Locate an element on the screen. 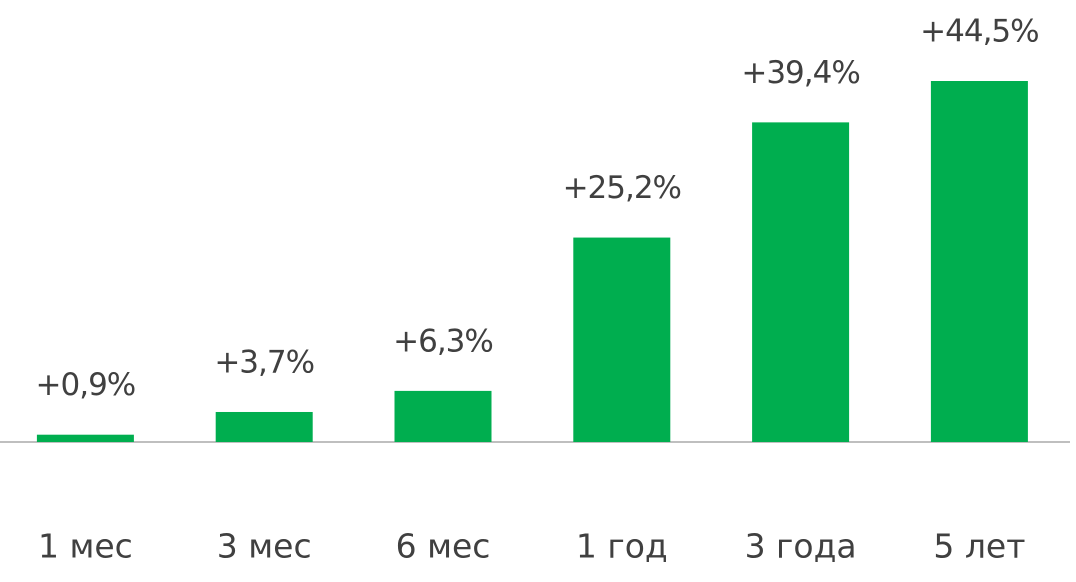 The image size is (1076, 582). value-label: +39,4% is located at coordinates (800, 73).